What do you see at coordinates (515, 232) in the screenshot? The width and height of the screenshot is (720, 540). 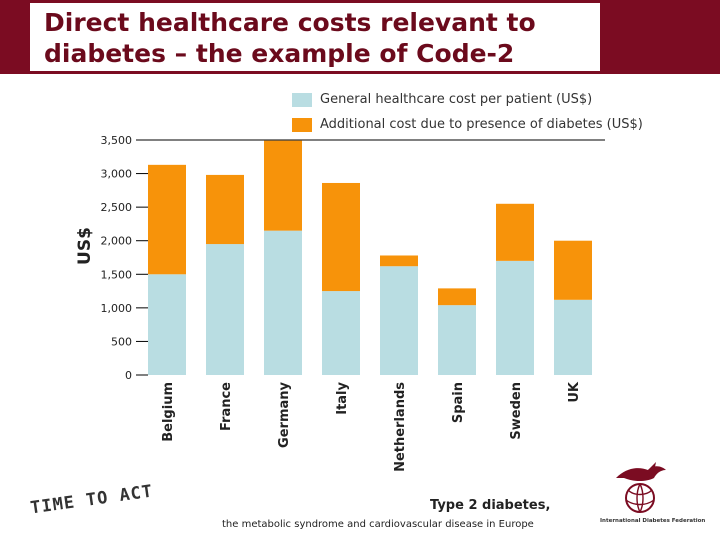 I see `bar-additional-sweden` at bounding box center [515, 232].